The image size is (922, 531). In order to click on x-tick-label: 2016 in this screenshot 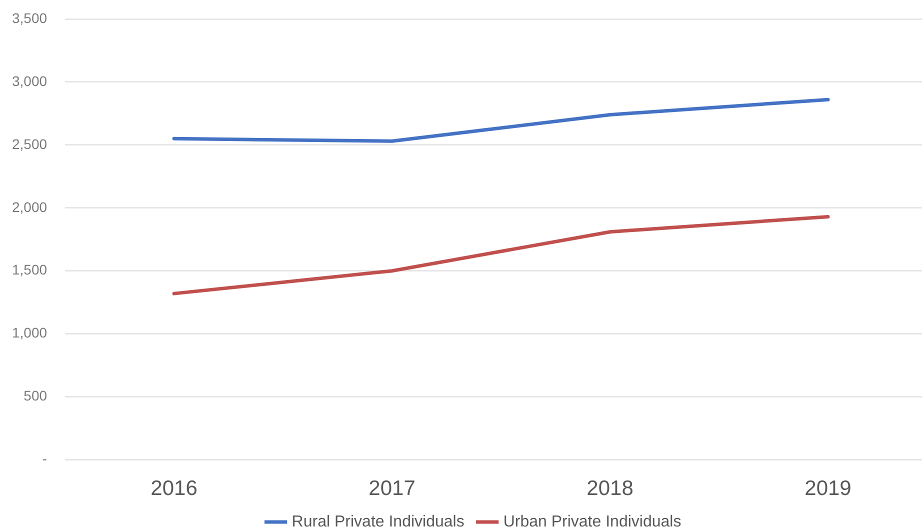, I will do `click(174, 488)`.